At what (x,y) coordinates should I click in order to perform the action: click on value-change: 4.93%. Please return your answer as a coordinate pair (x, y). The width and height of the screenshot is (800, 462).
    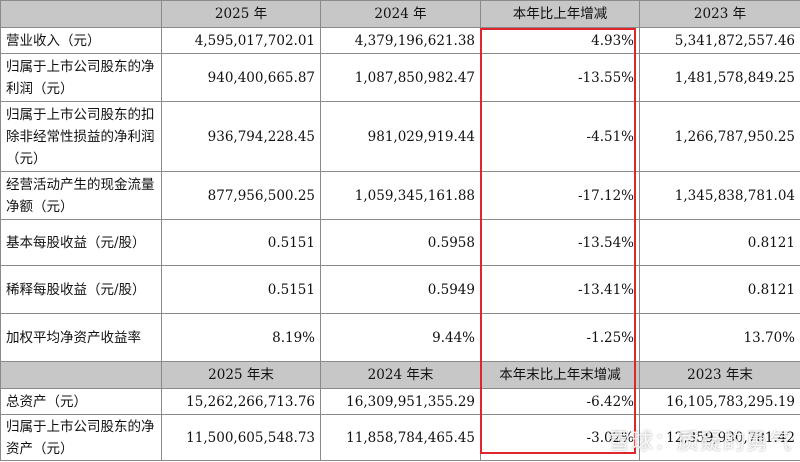
    Looking at the image, I should click on (560, 40).